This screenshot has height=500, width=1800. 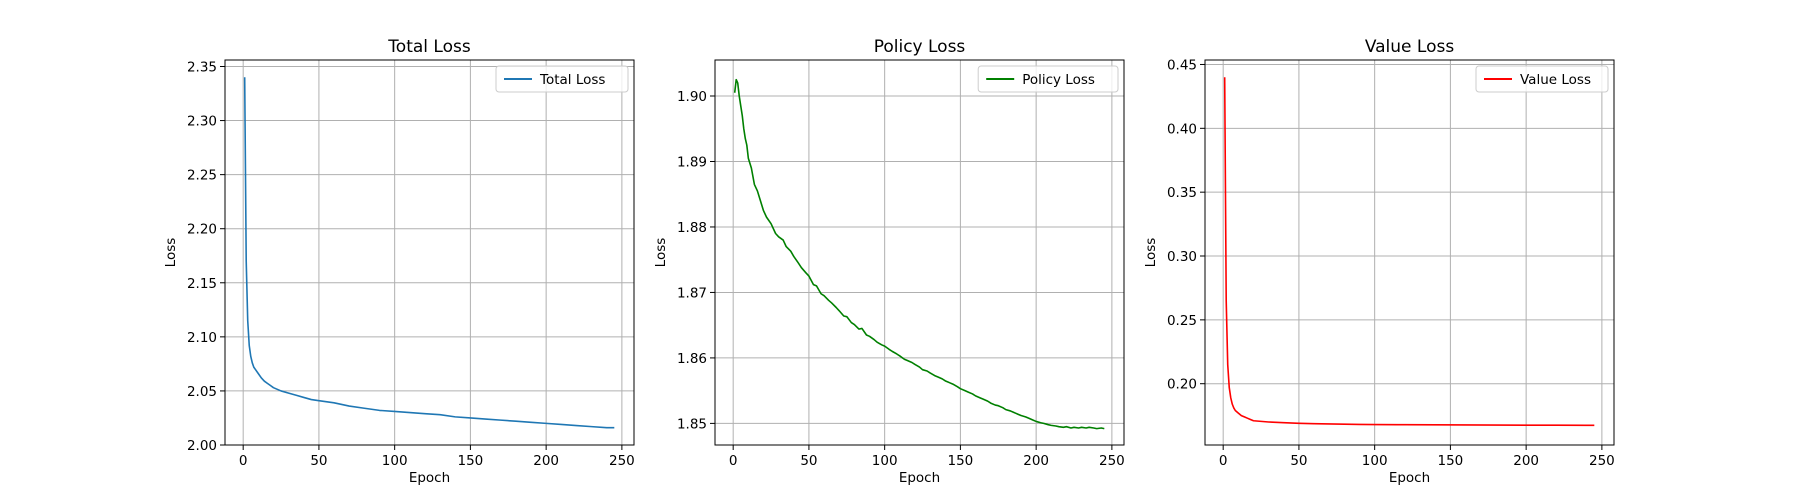 I want to click on value-loss-y-tick-label: 0.45, so click(x=1182, y=65).